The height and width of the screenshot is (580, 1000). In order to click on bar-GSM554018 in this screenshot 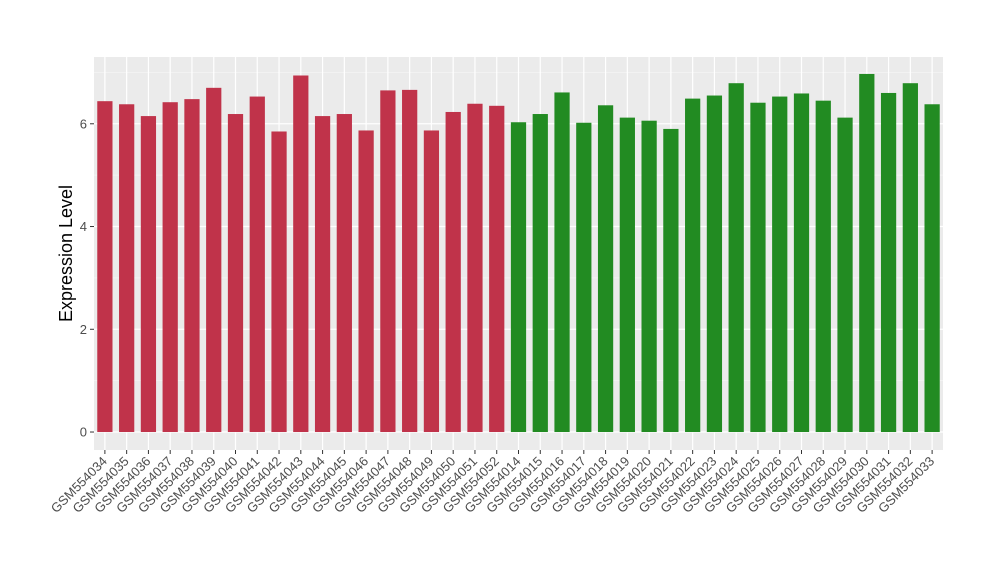, I will do `click(605, 269)`.